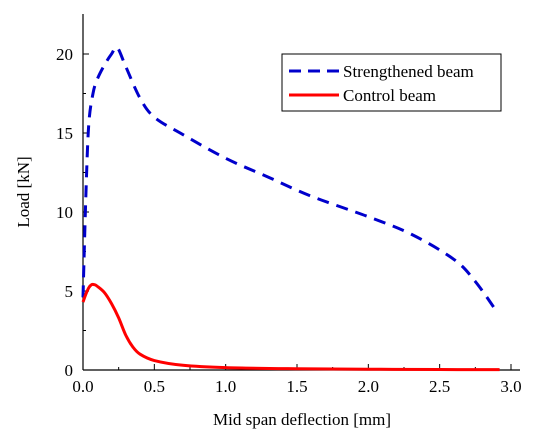 The image size is (537, 432). What do you see at coordinates (23, 191) in the screenshot?
I see `y-axis-label: Load [kN]` at bounding box center [23, 191].